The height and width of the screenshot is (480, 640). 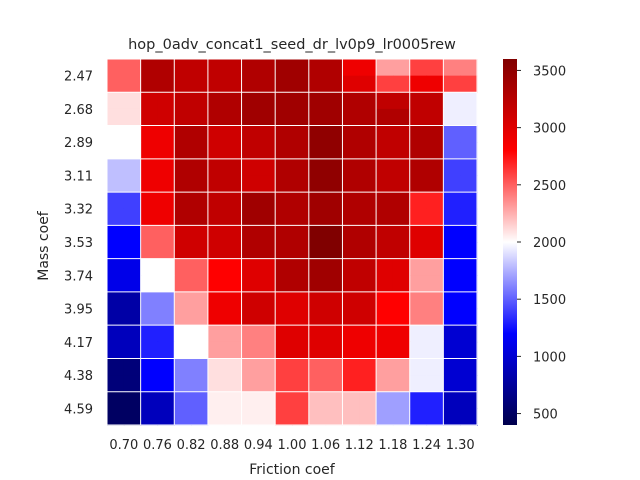 I want to click on y-tick-label: 2.47, so click(x=78, y=77).